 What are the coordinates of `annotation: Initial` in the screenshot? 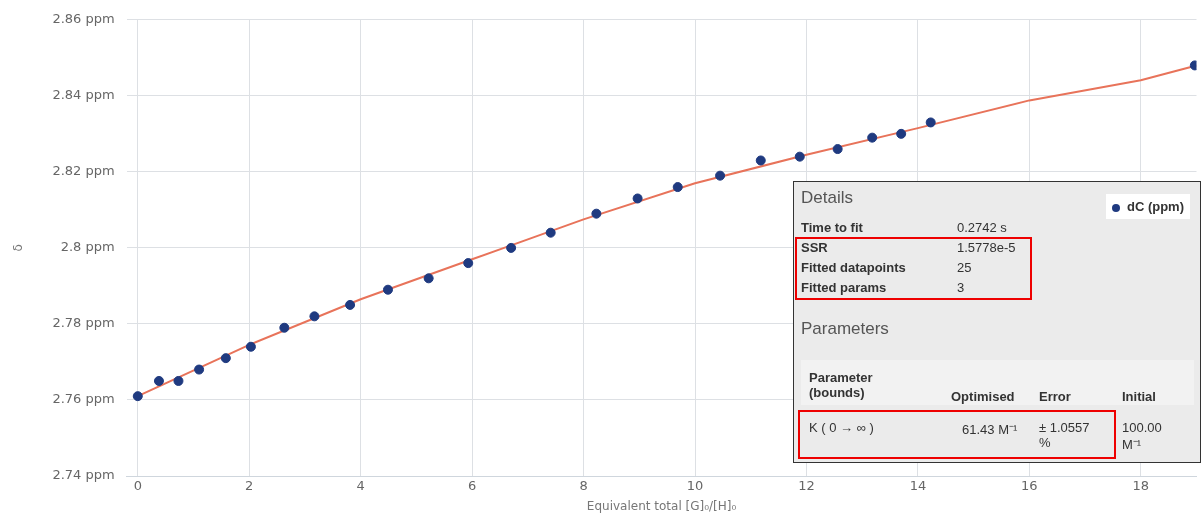 It's located at (1139, 396).